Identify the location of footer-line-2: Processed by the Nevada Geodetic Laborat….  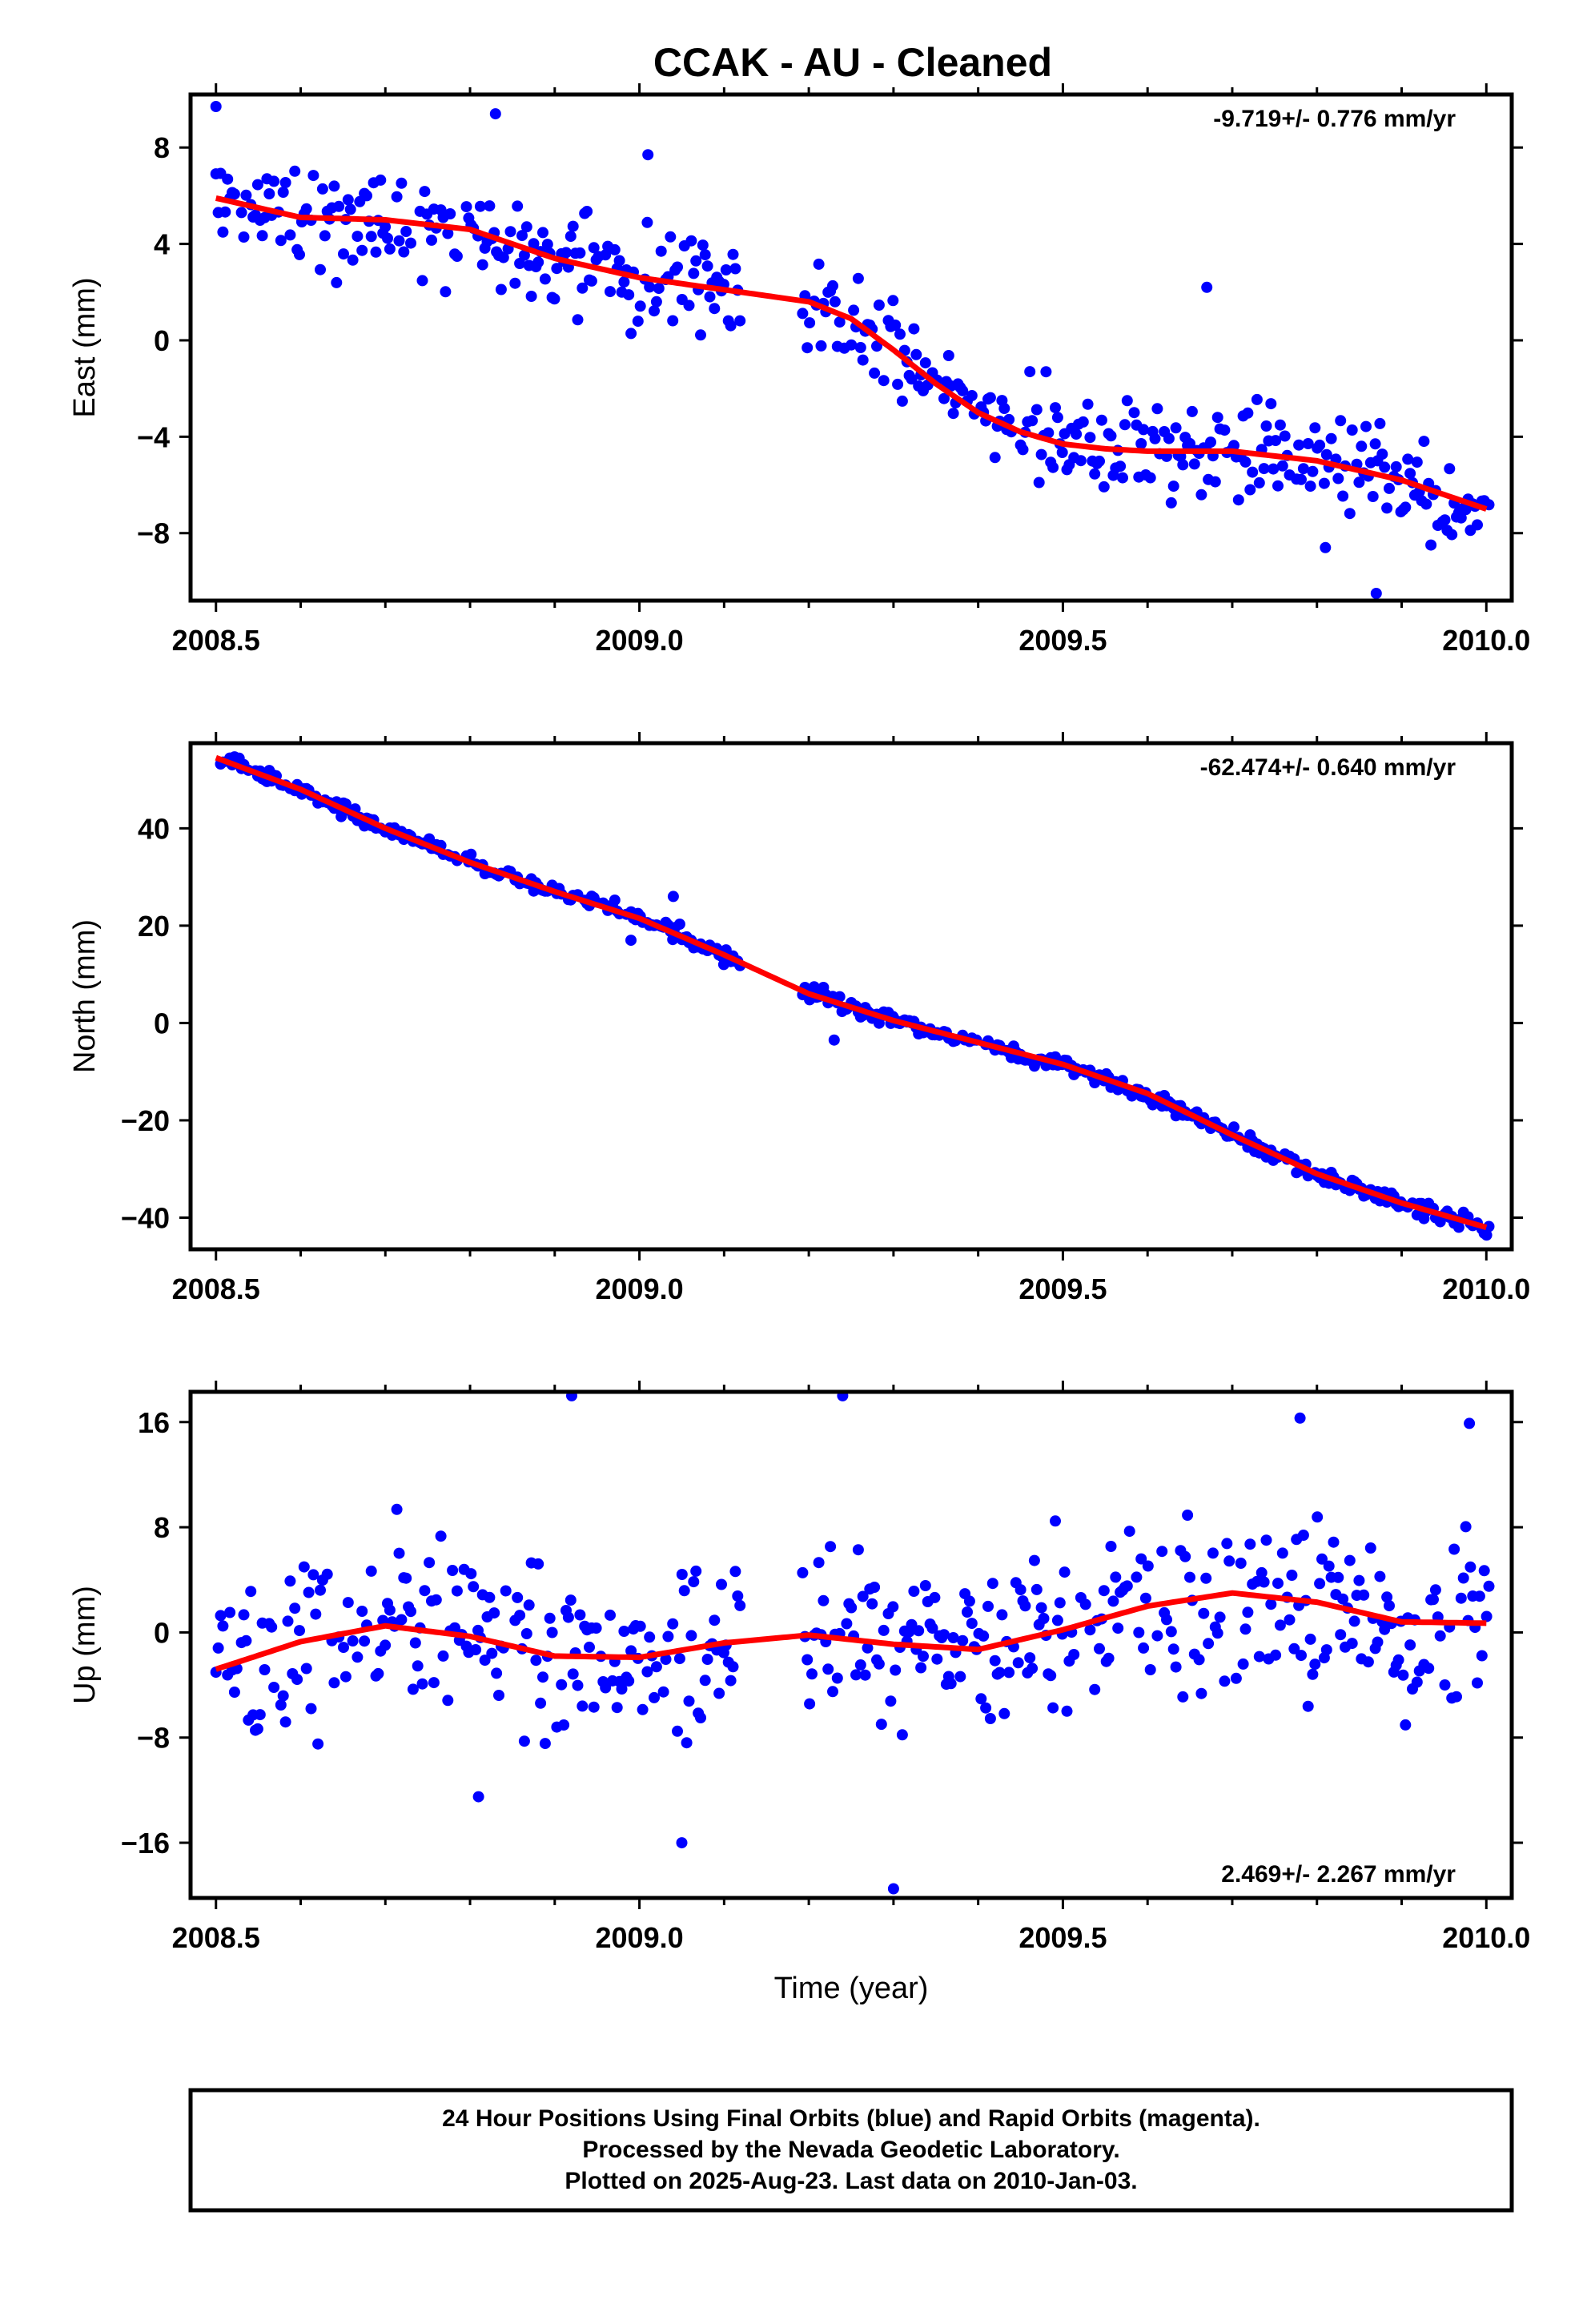
(851, 2150).